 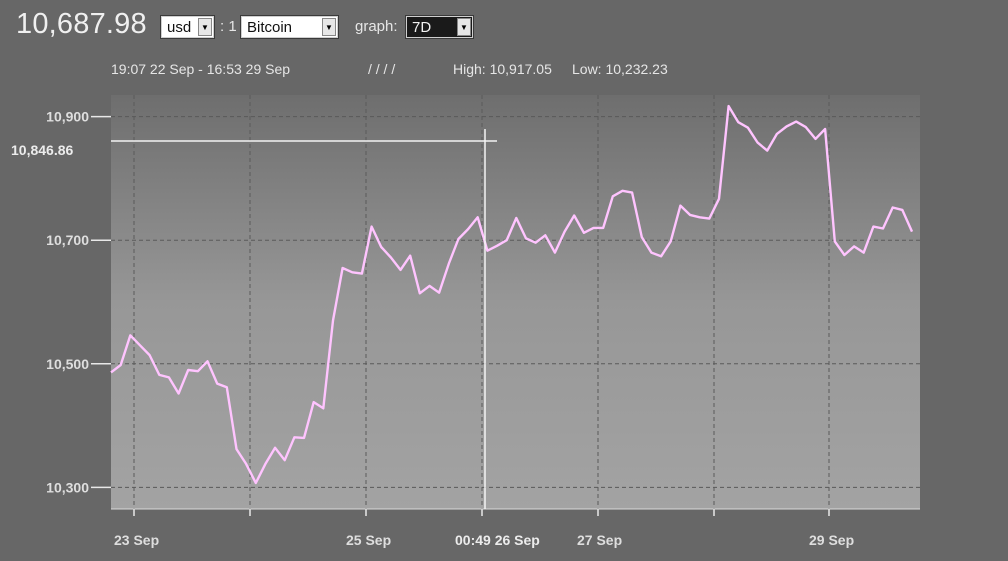 I want to click on x-axis: 23 Sep 25 Sep 27 Sep 29 Sep, so click(x=484, y=528).